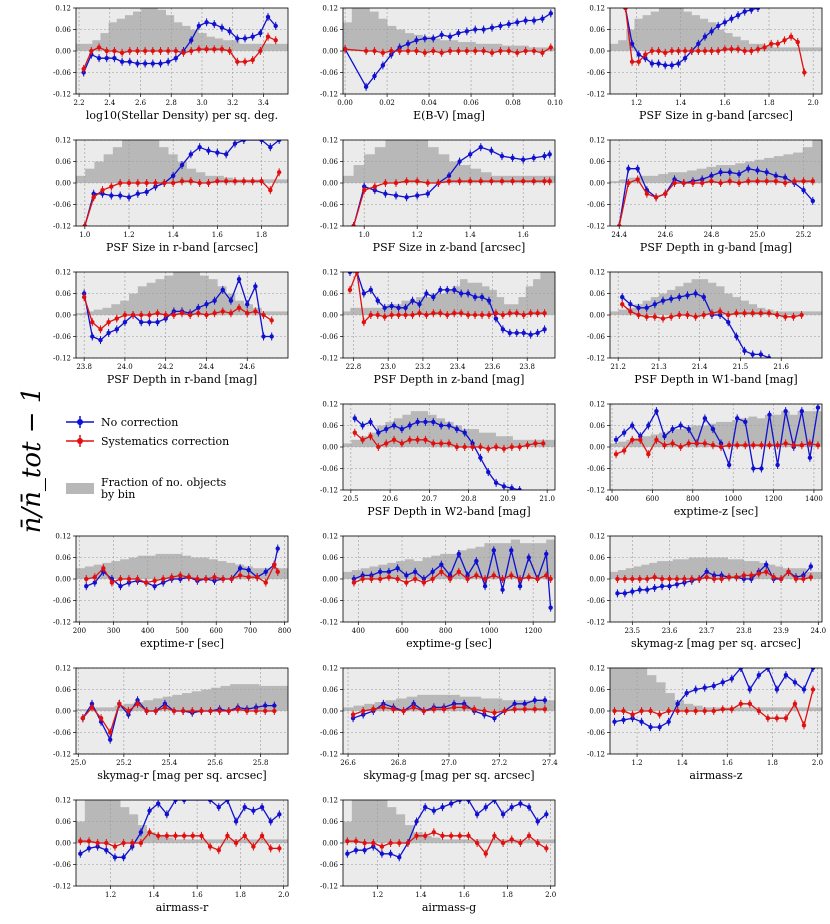  What do you see at coordinates (141, 103) in the screenshot?
I see `x-tick-label: 2.6` at bounding box center [141, 103].